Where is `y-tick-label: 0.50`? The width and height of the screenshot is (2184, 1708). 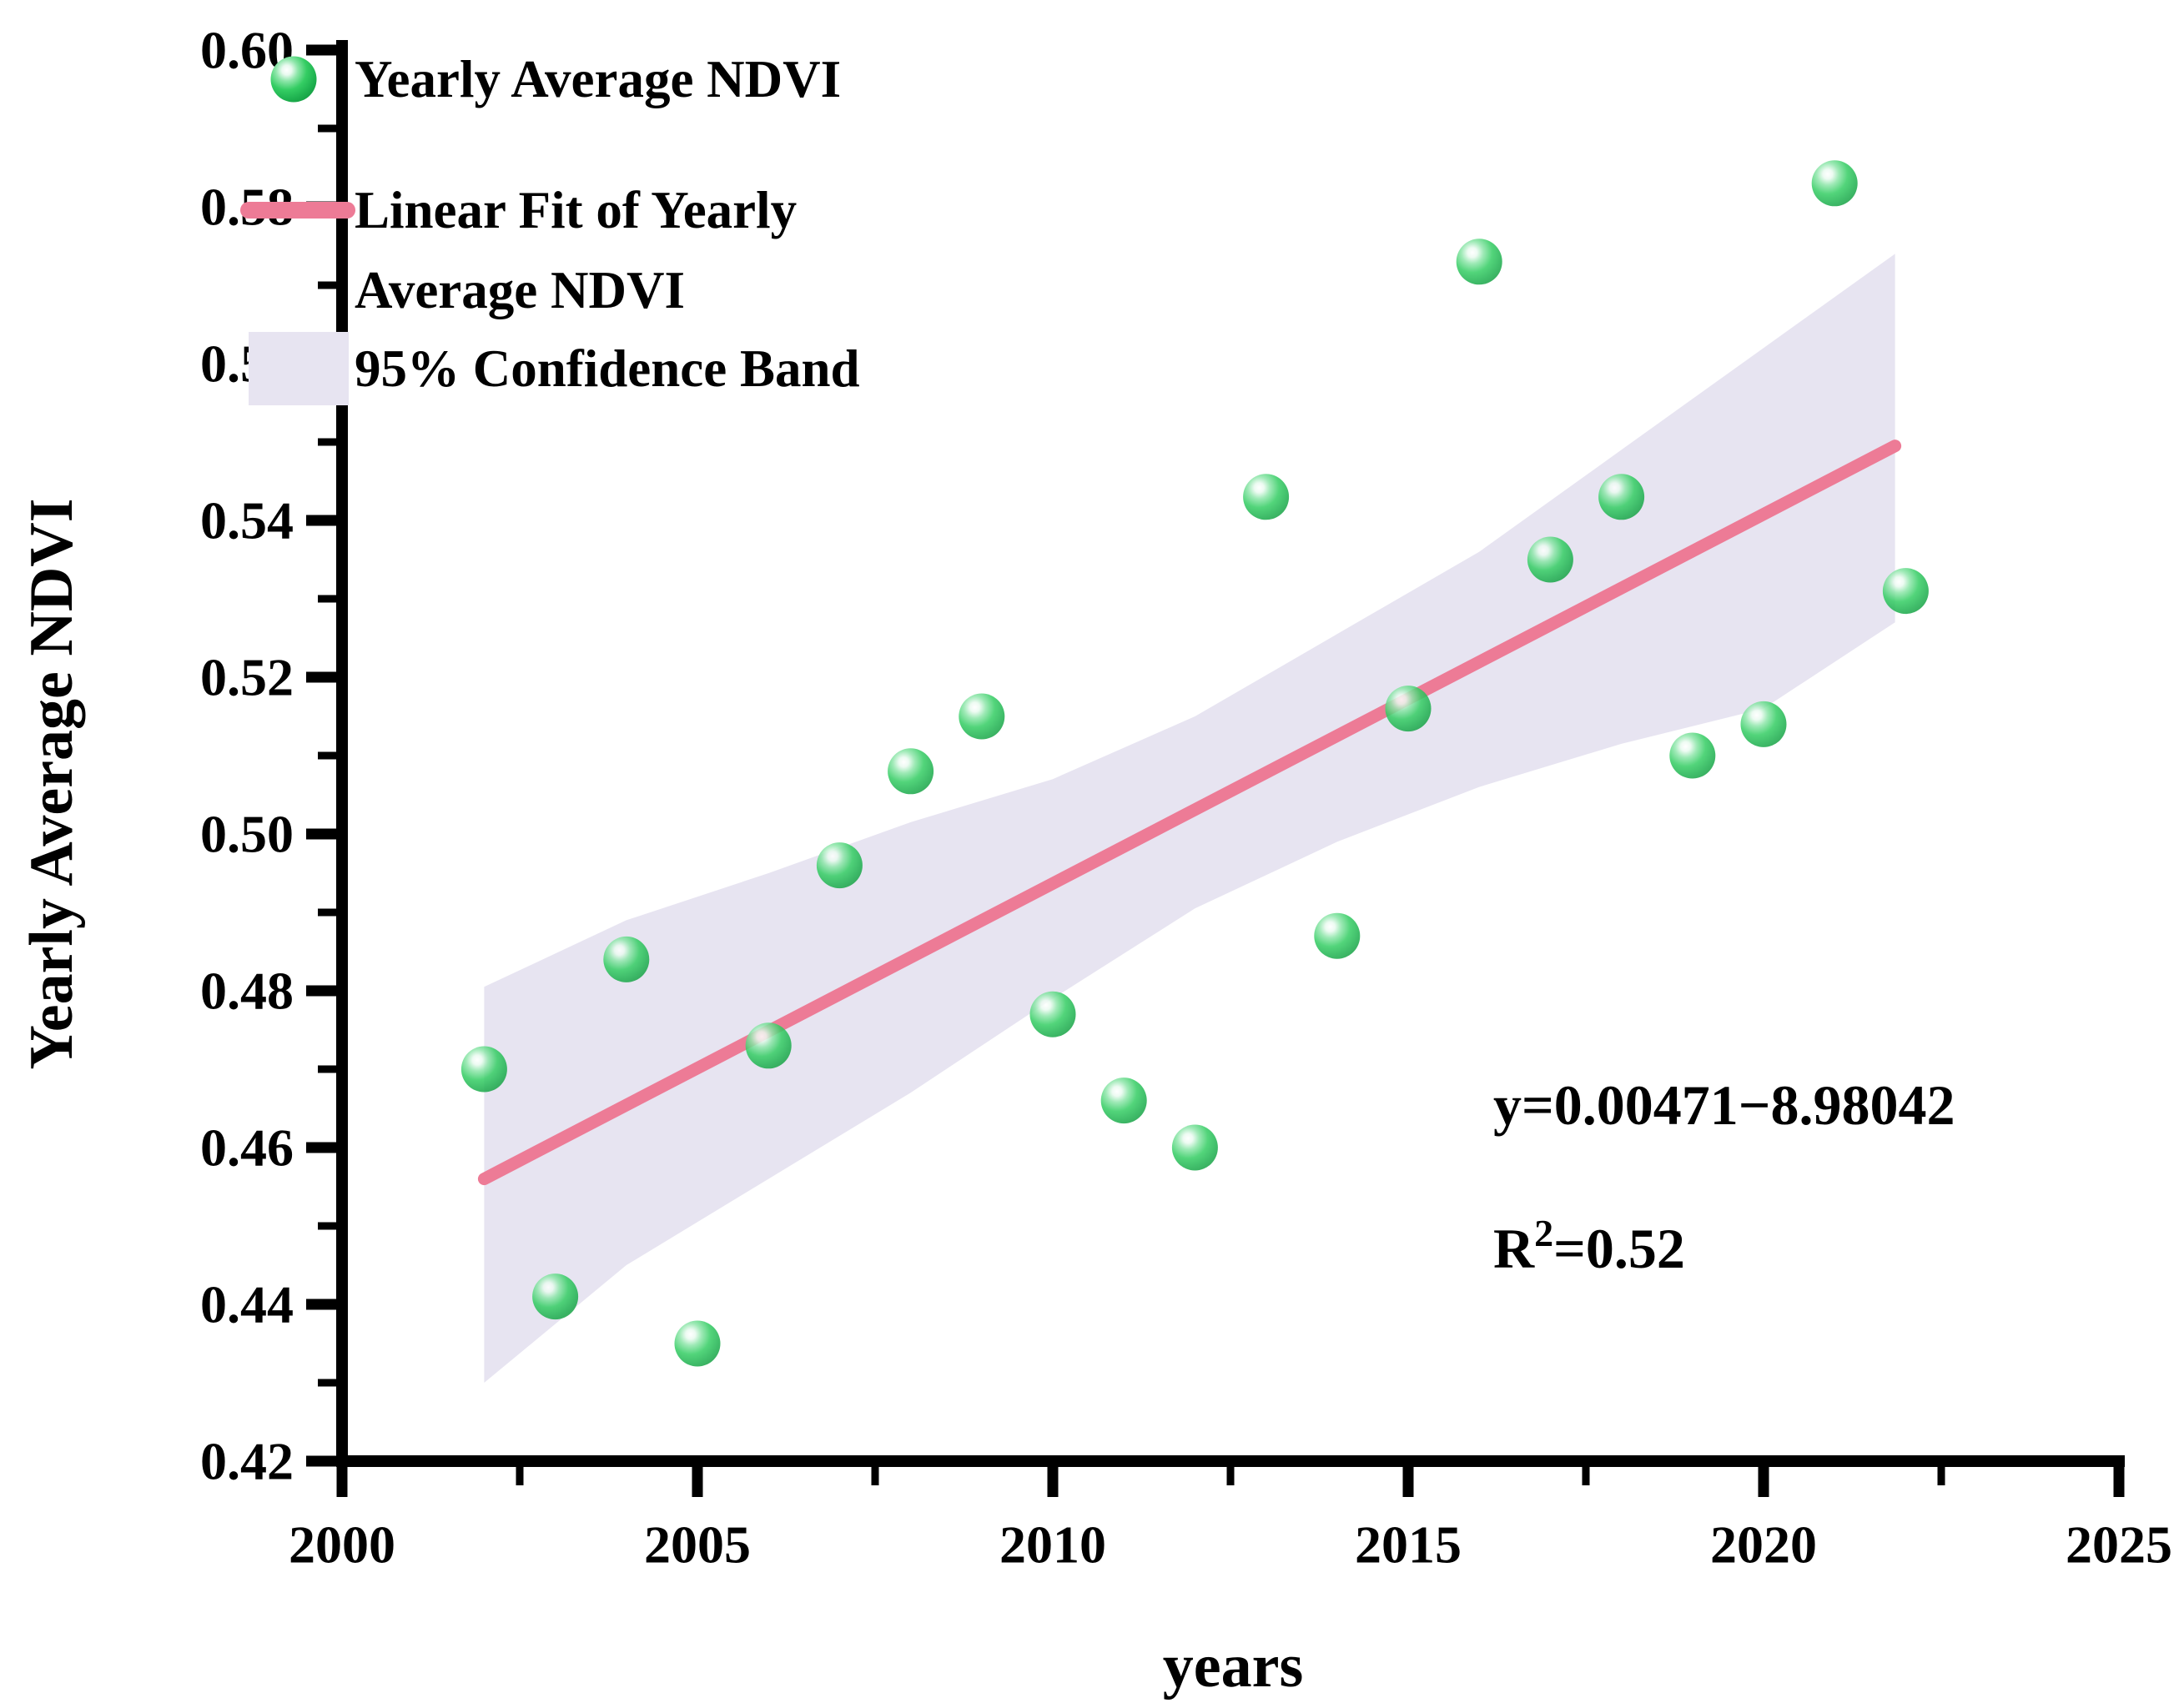 y-tick-label: 0.50 is located at coordinates (247, 834).